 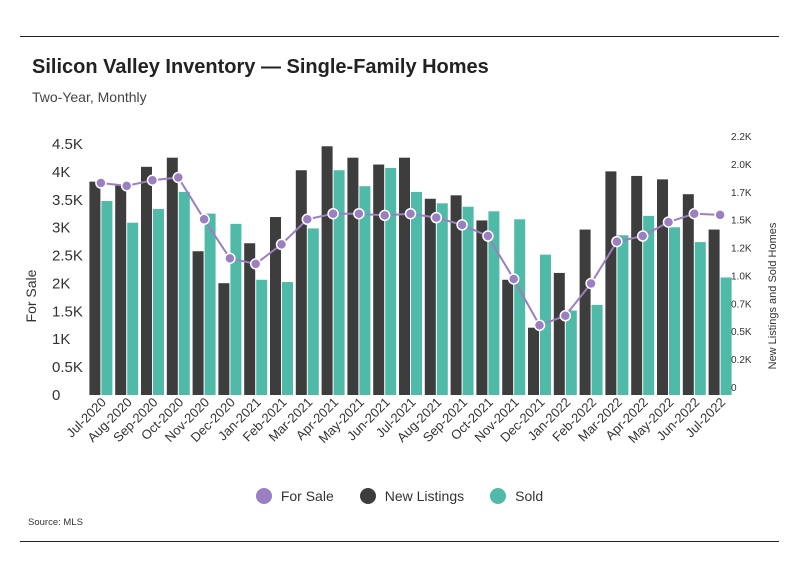 What do you see at coordinates (67, 367) in the screenshot?
I see `y-tick-label: 0.5K` at bounding box center [67, 367].